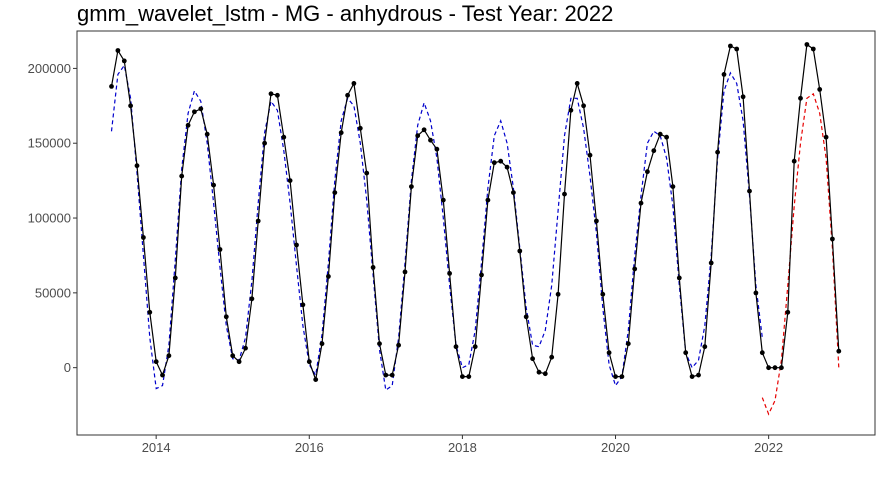 This screenshot has height=480, width=880. Describe the element at coordinates (67, 367) in the screenshot. I see `y-tick-label: 0` at that location.